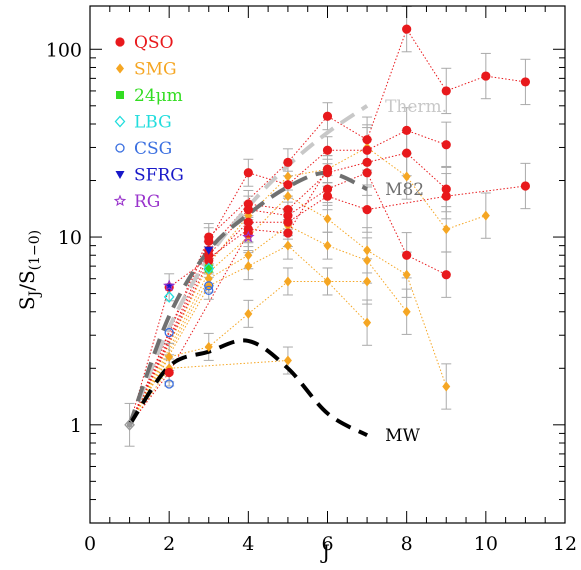  What do you see at coordinates (565, 544) in the screenshot?
I see `x-tick-label: 12` at bounding box center [565, 544].